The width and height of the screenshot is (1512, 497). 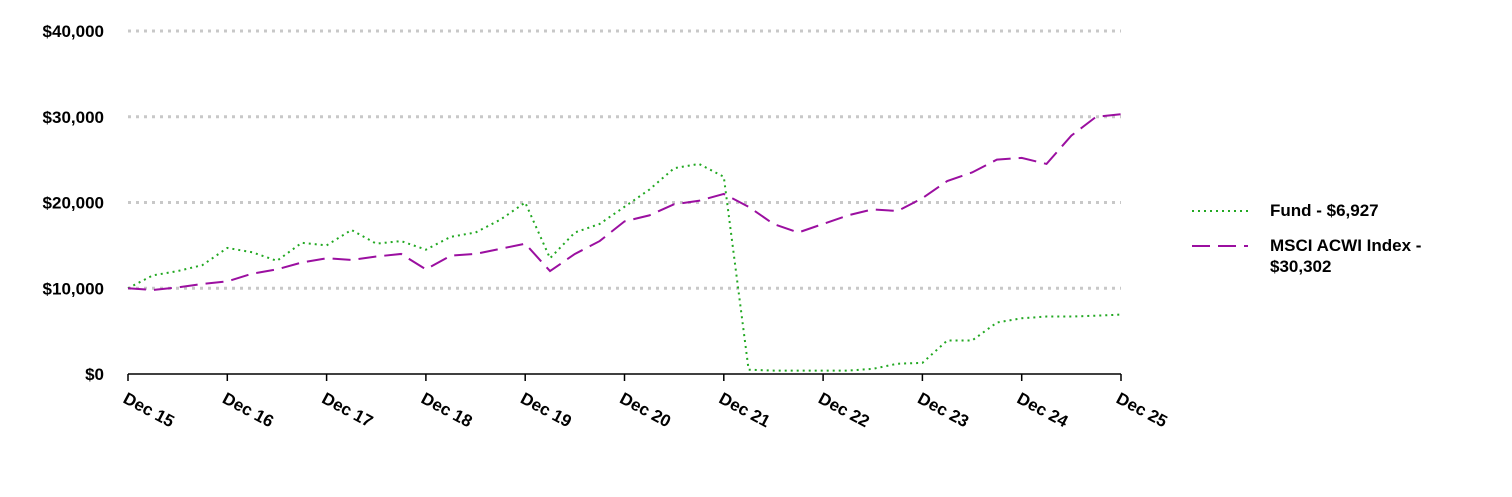 What do you see at coordinates (1141, 410) in the screenshot?
I see `x-tick-label: Dec 25` at bounding box center [1141, 410].